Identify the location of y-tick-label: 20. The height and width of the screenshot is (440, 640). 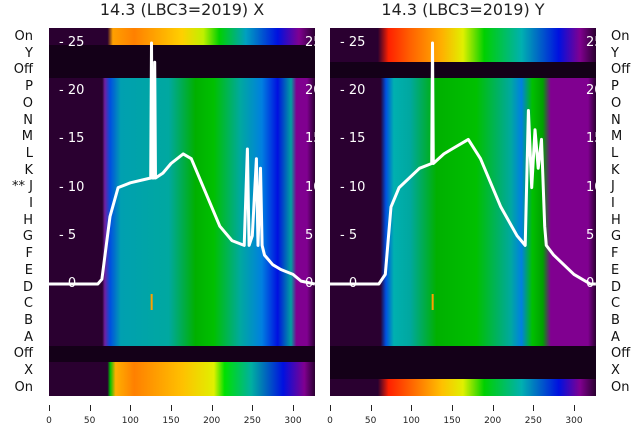
(591, 91).